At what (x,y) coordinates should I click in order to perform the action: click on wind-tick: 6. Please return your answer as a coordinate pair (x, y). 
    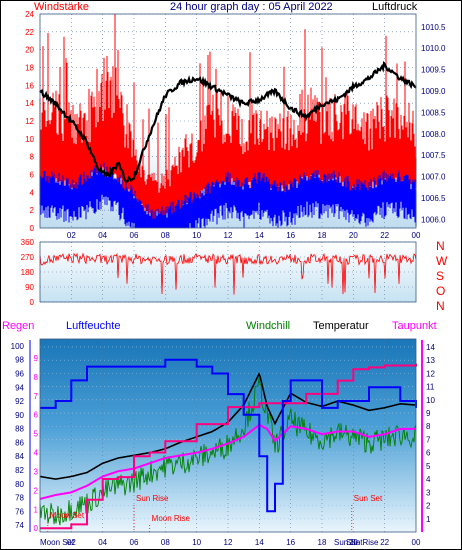
    Looking at the image, I should click on (32, 175).